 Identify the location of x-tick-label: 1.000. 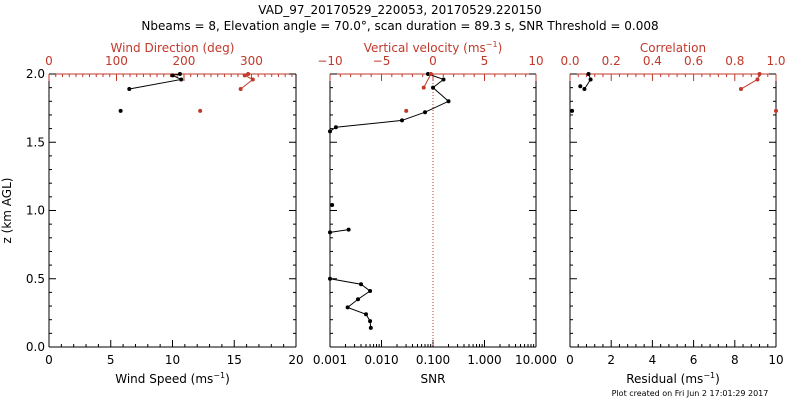
(484, 360).